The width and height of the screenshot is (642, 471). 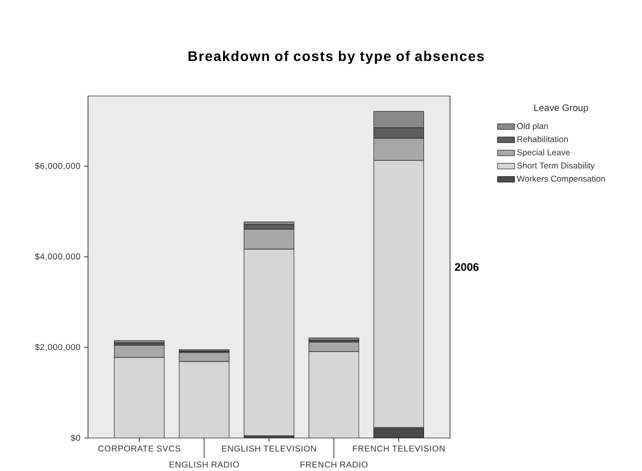 What do you see at coordinates (139, 342) in the screenshot?
I see `bar` at bounding box center [139, 342].